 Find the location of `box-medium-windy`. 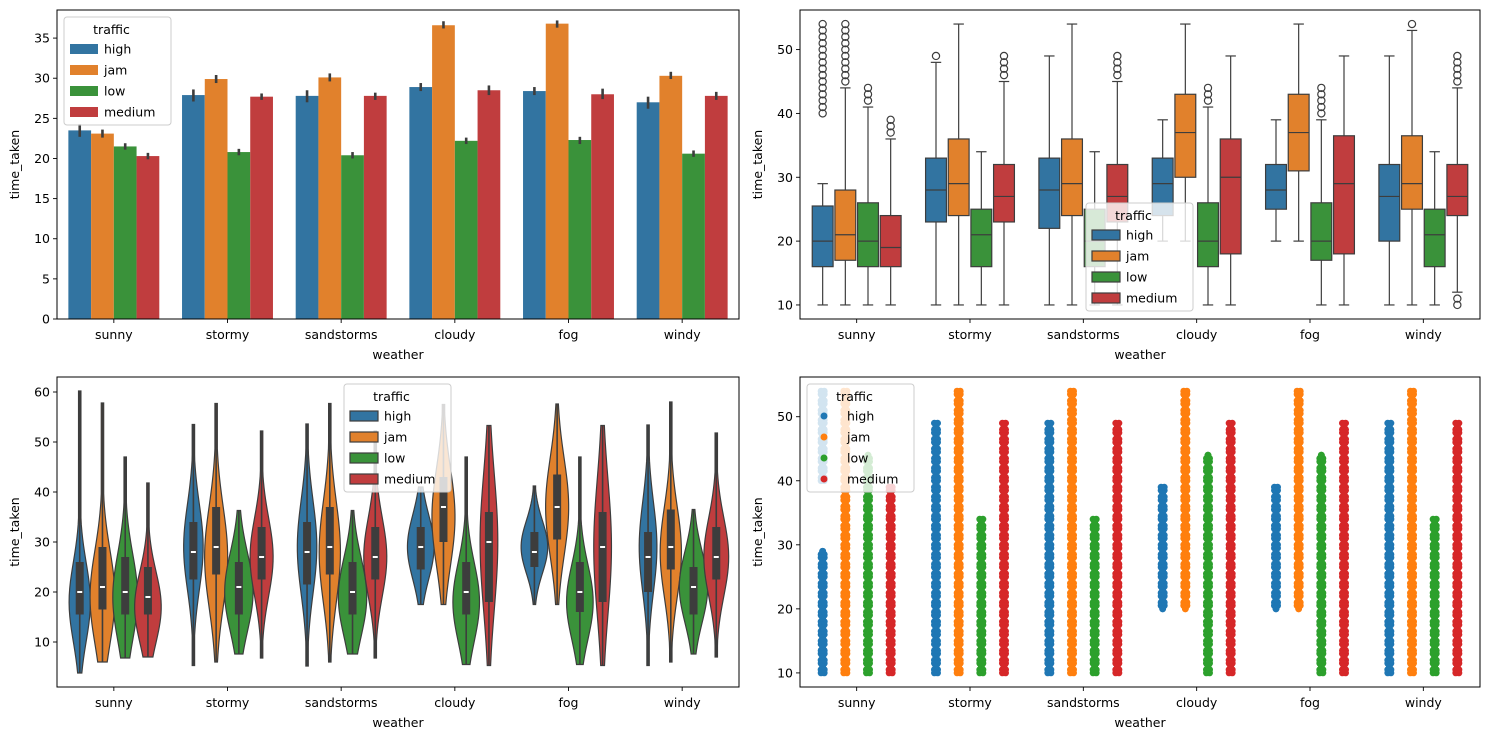

box-medium-windy is located at coordinates (1457, 180).